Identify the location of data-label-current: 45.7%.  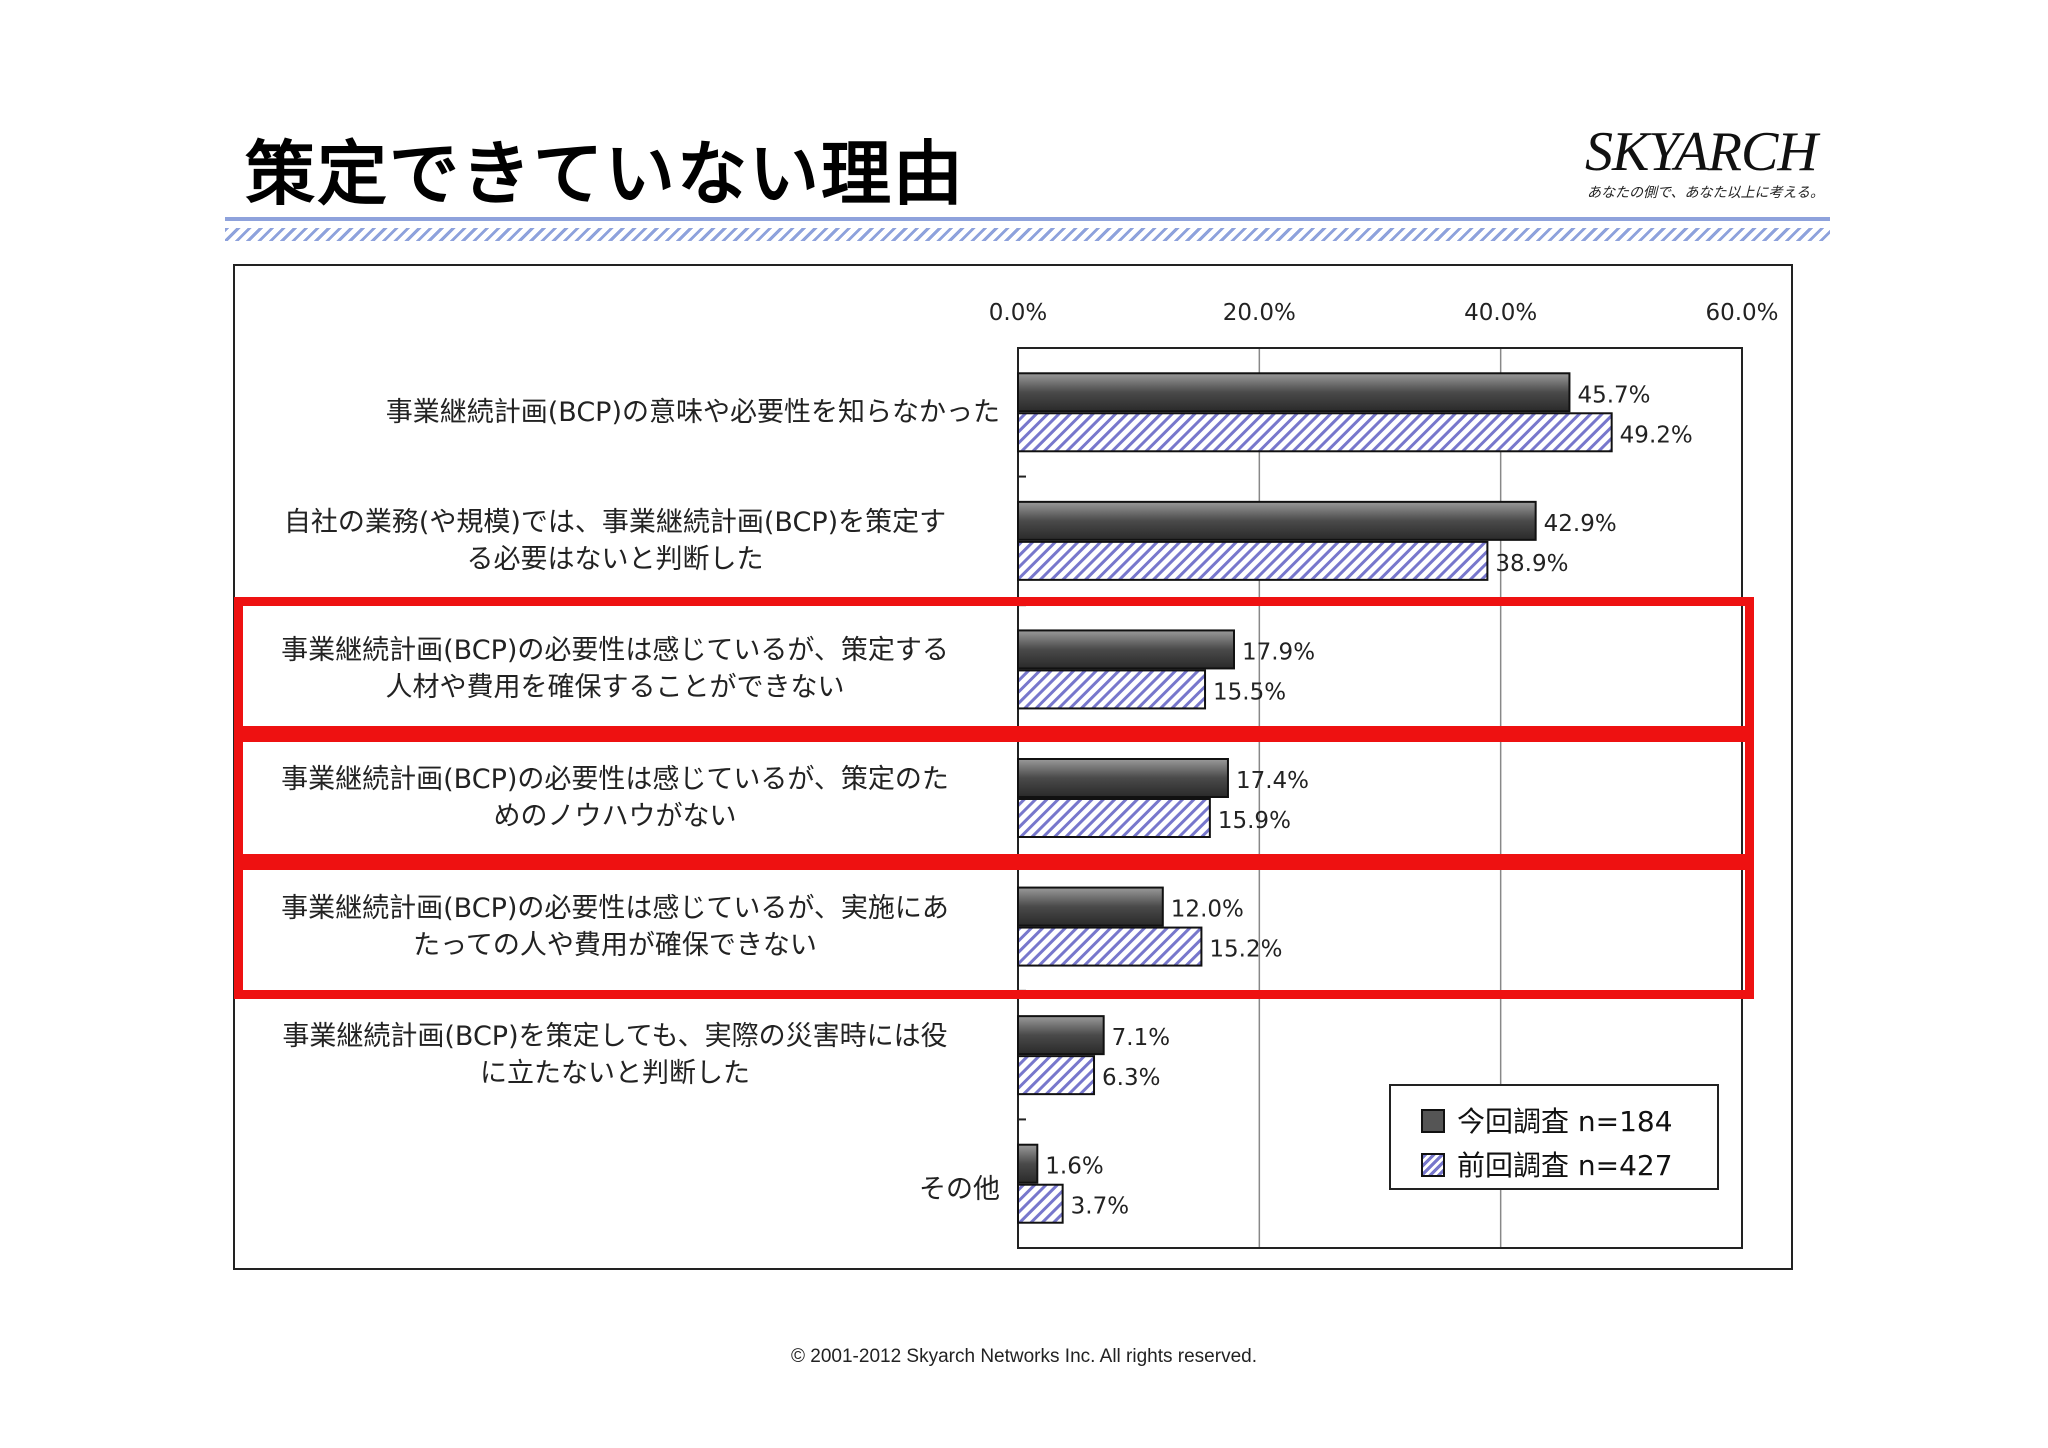
(1613, 395).